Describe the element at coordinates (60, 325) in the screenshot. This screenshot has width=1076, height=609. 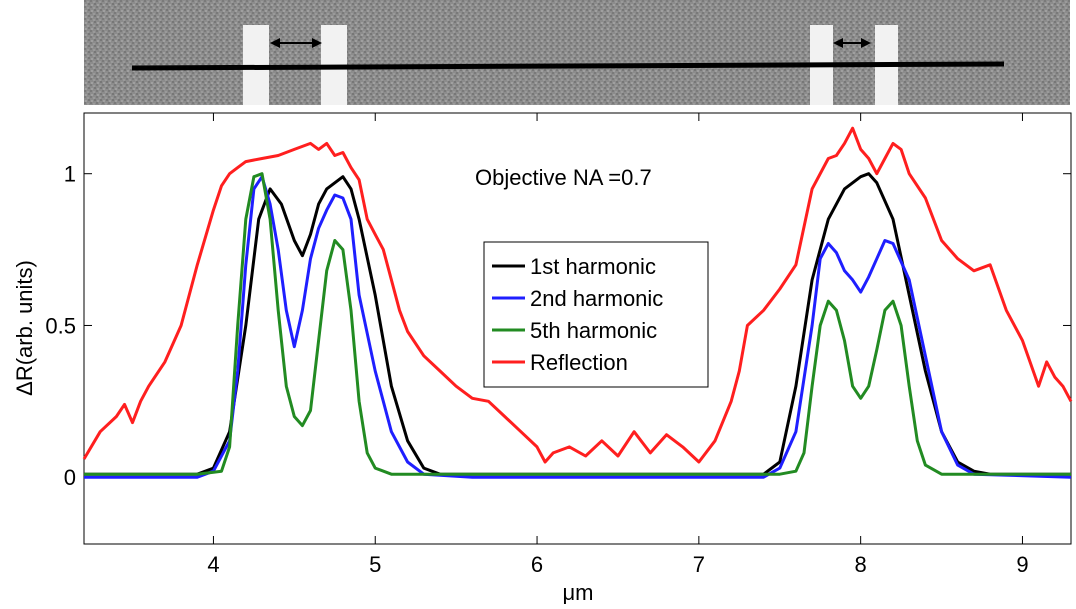
I see `y-tick-label: 0.5` at that location.